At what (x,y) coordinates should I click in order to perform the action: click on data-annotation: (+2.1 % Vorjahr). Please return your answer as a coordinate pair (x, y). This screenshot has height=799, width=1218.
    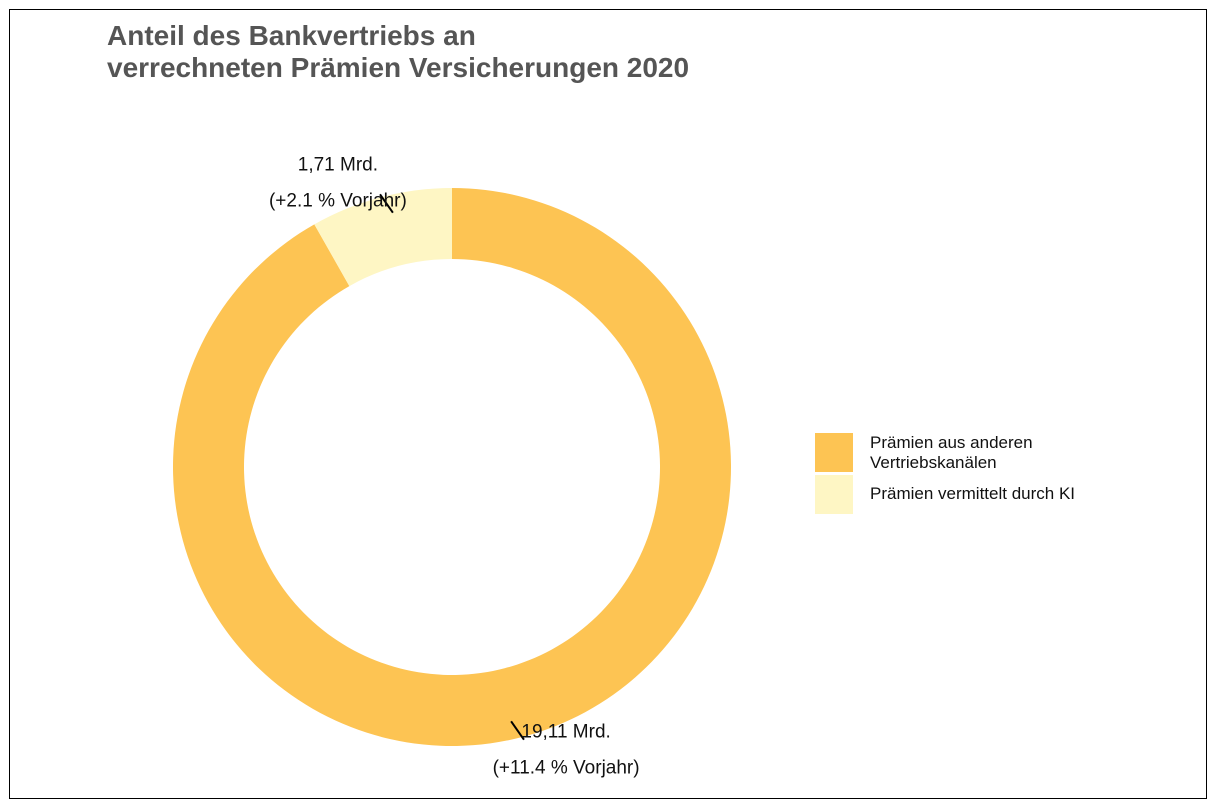
    Looking at the image, I should click on (338, 201).